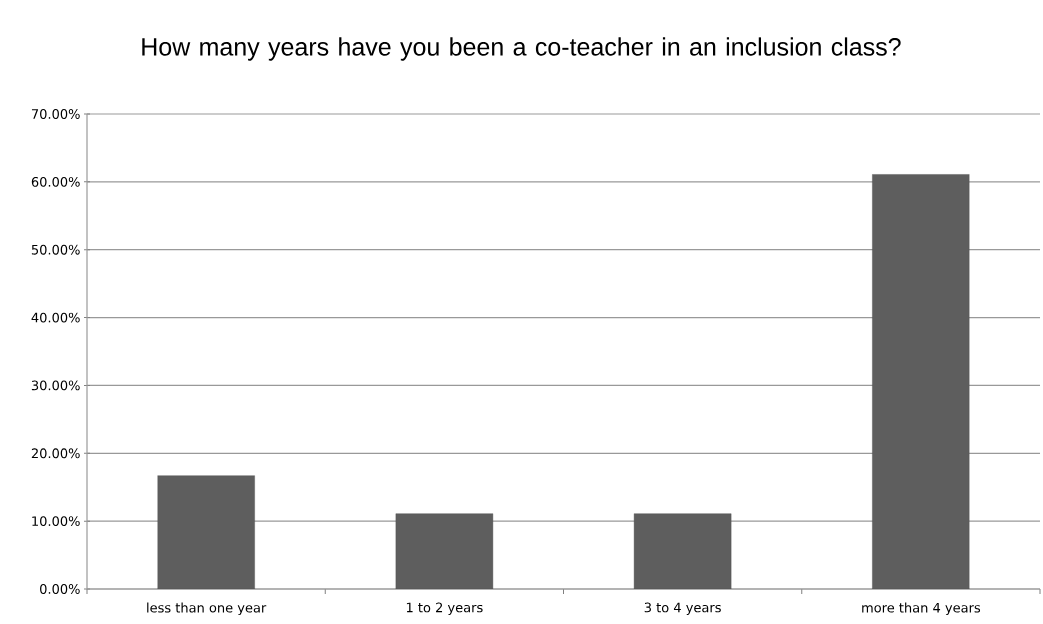 The height and width of the screenshot is (624, 1043). I want to click on y-tick-label: 70.00%, so click(55, 114).